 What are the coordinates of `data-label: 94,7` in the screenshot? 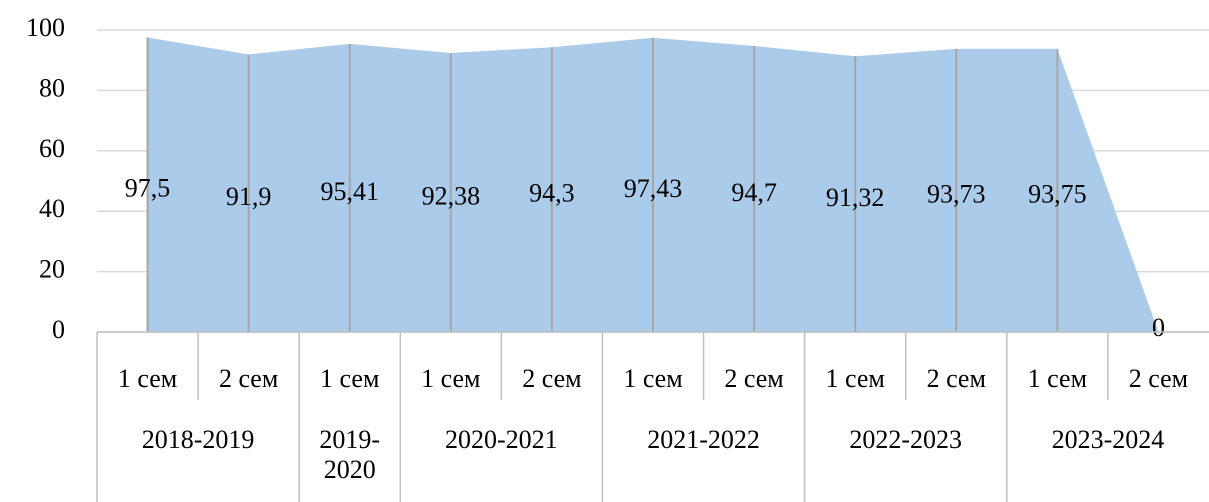 It's located at (754, 192).